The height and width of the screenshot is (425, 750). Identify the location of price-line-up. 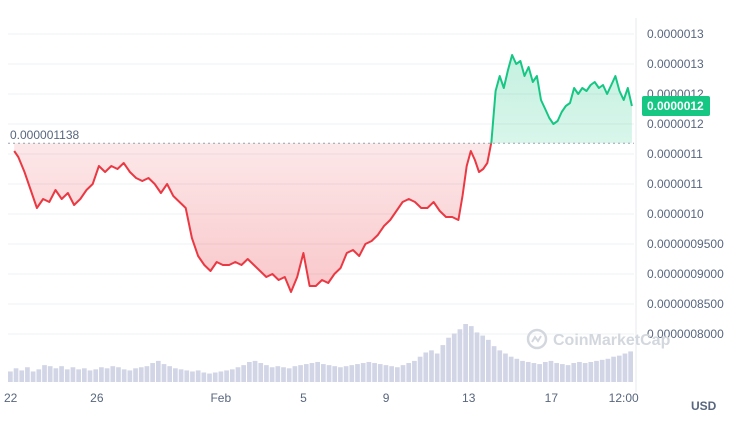
(561, 99).